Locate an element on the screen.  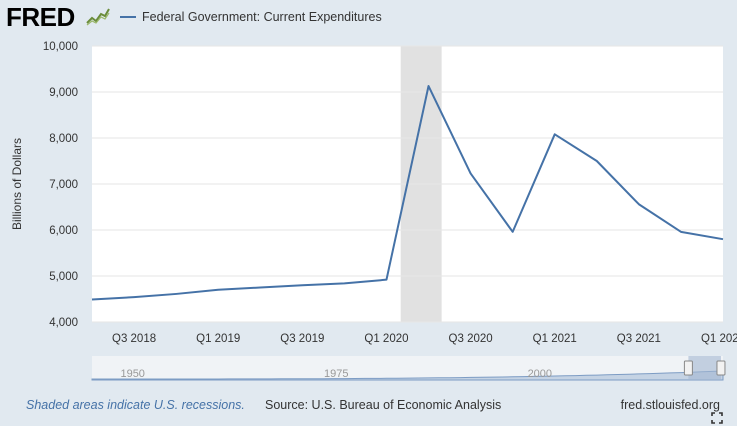
chart-legend: Federal Government: Current Expenditures is located at coordinates (251, 17).